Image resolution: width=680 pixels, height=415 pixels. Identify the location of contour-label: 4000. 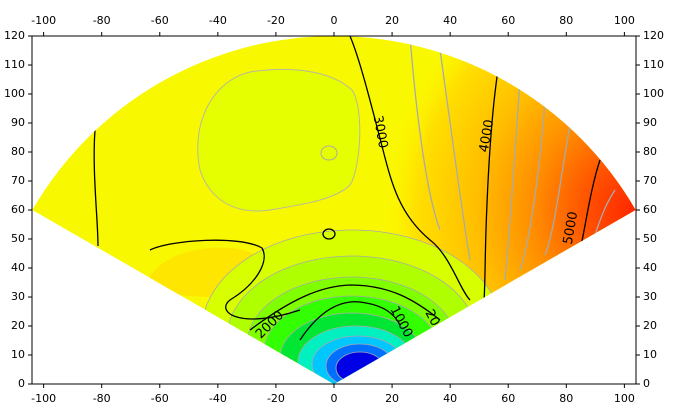
(487, 135).